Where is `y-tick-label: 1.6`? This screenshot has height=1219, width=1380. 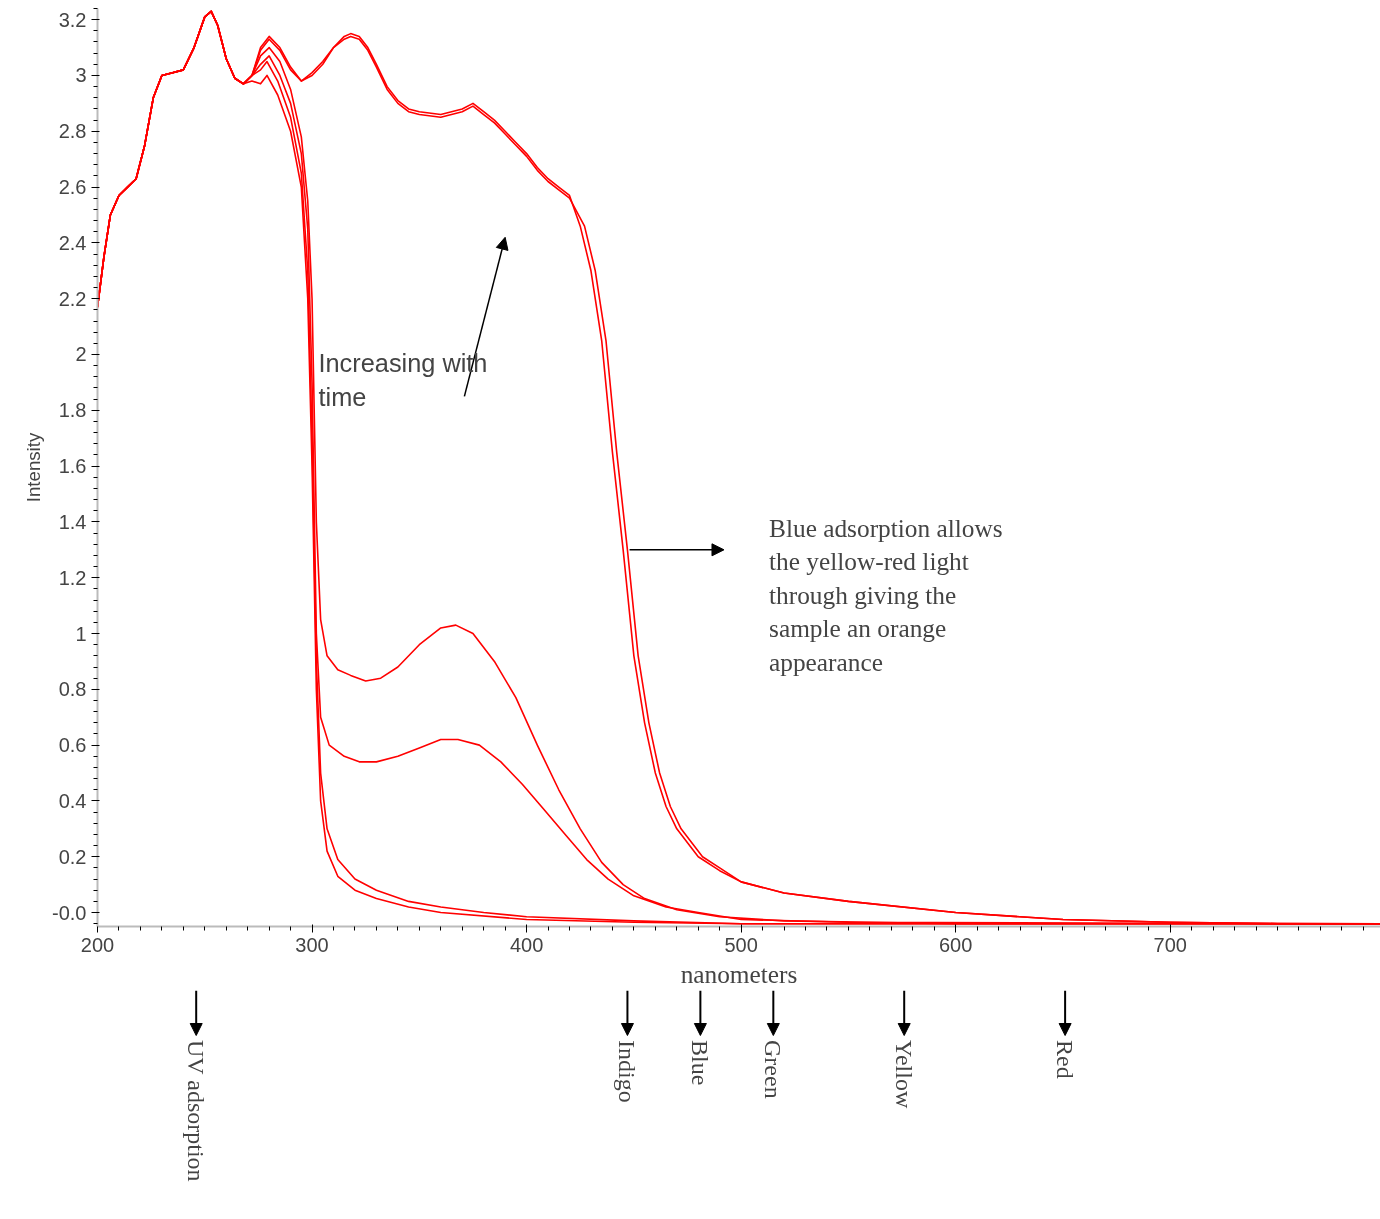 y-tick-label: 1.6 is located at coordinates (72, 466).